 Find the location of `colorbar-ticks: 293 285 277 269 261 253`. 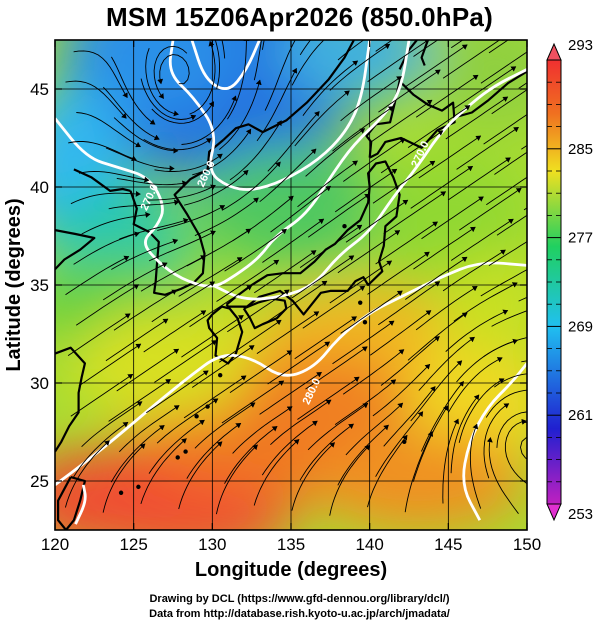

colorbar-ticks: 293 285 277 269 261 253 is located at coordinates (570, 280).